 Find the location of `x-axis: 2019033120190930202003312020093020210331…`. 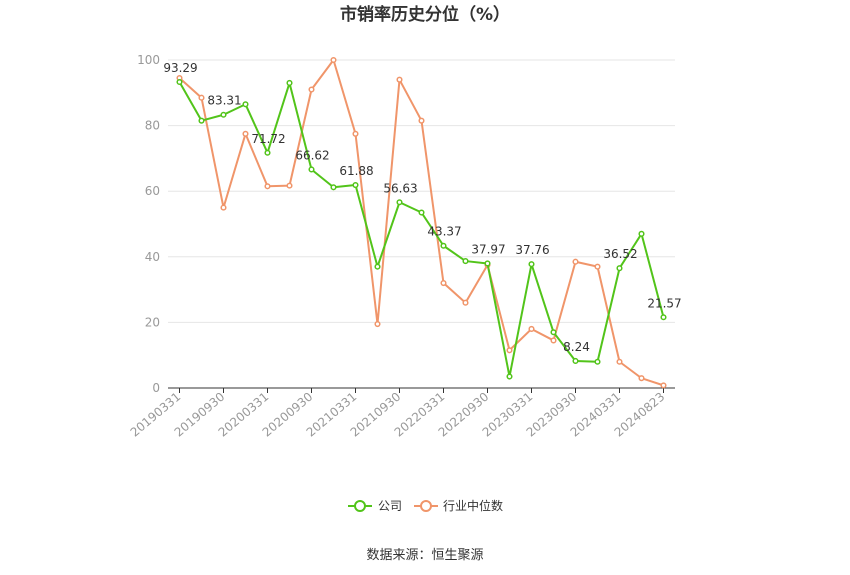

x-axis: 2019033120190930202003312020093020210331… is located at coordinates (401, 413).